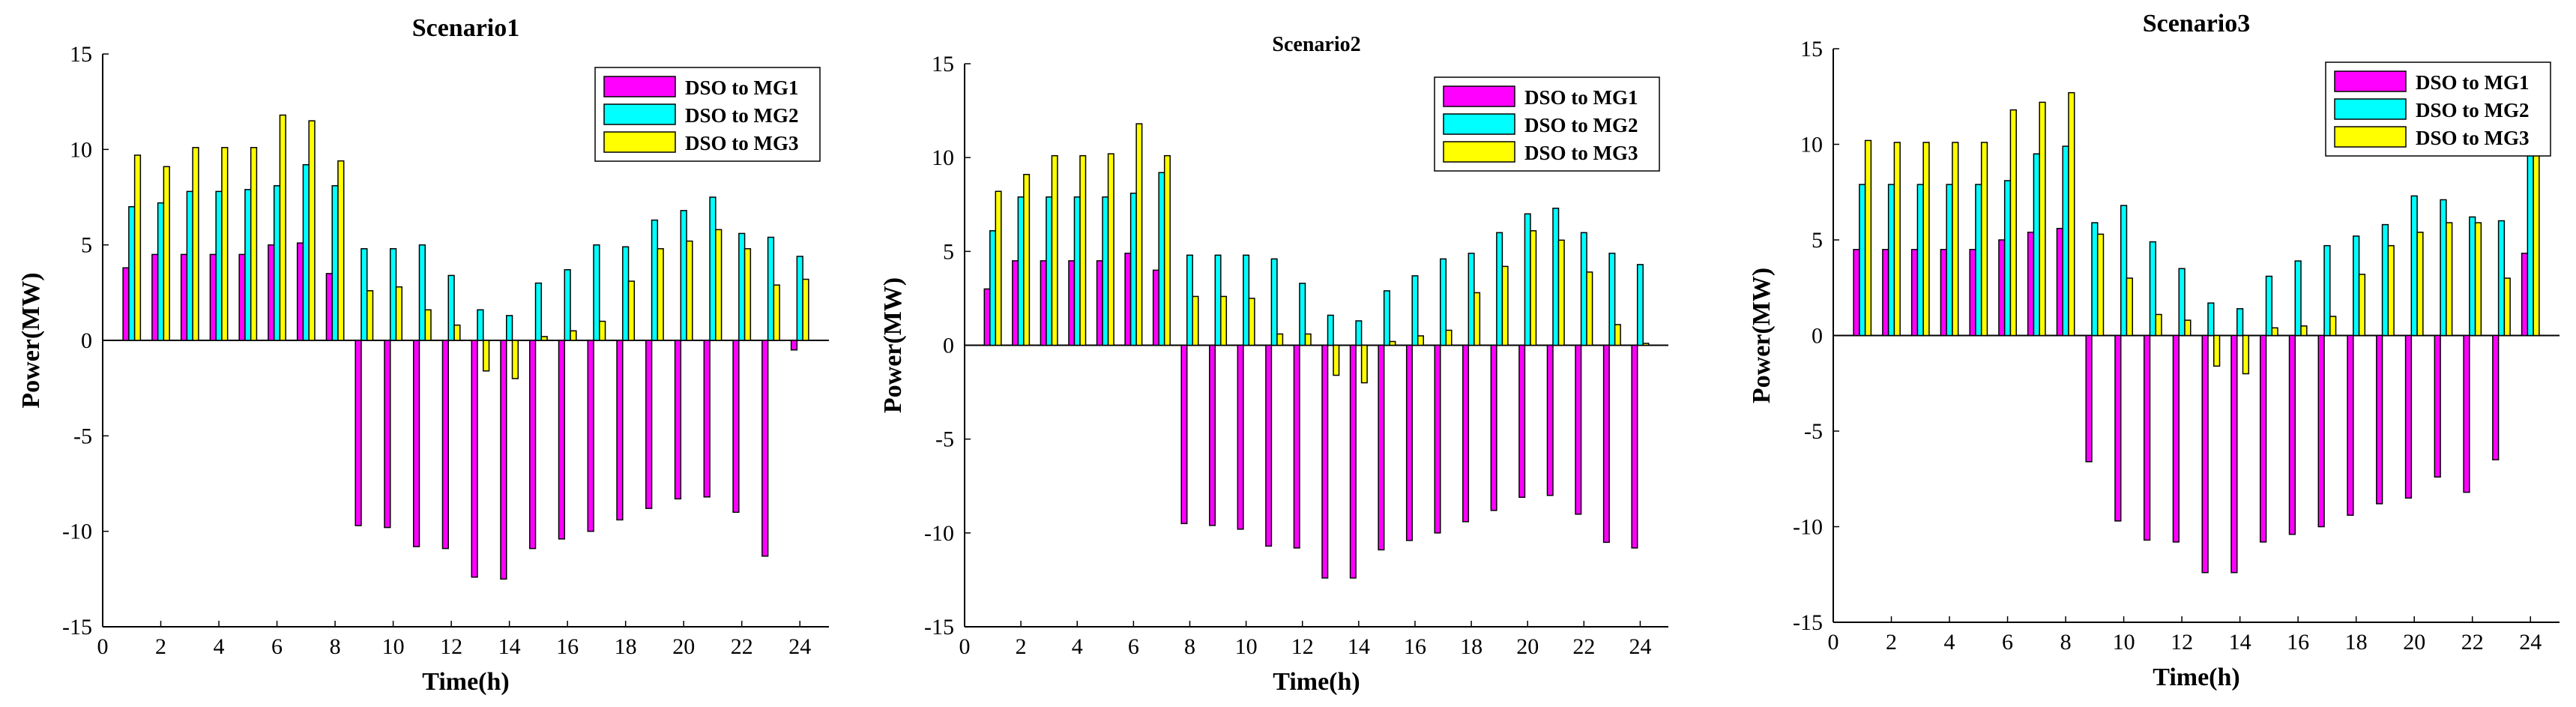 Image resolution: width=2576 pixels, height=707 pixels. What do you see at coordinates (943, 157) in the screenshot?
I see `y-tick-label: 10` at bounding box center [943, 157].